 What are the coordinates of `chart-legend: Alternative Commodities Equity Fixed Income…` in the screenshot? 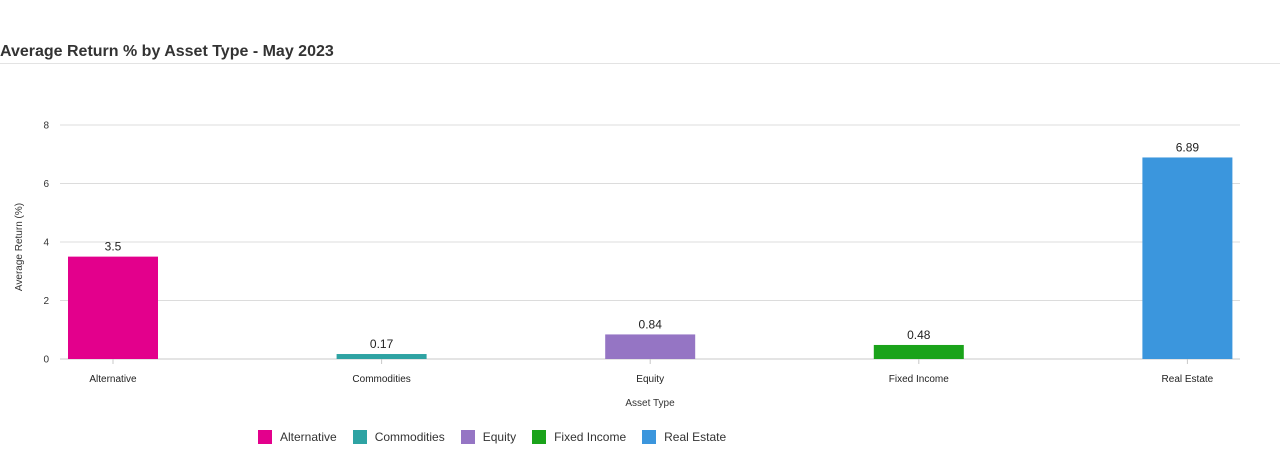 It's located at (500, 437).